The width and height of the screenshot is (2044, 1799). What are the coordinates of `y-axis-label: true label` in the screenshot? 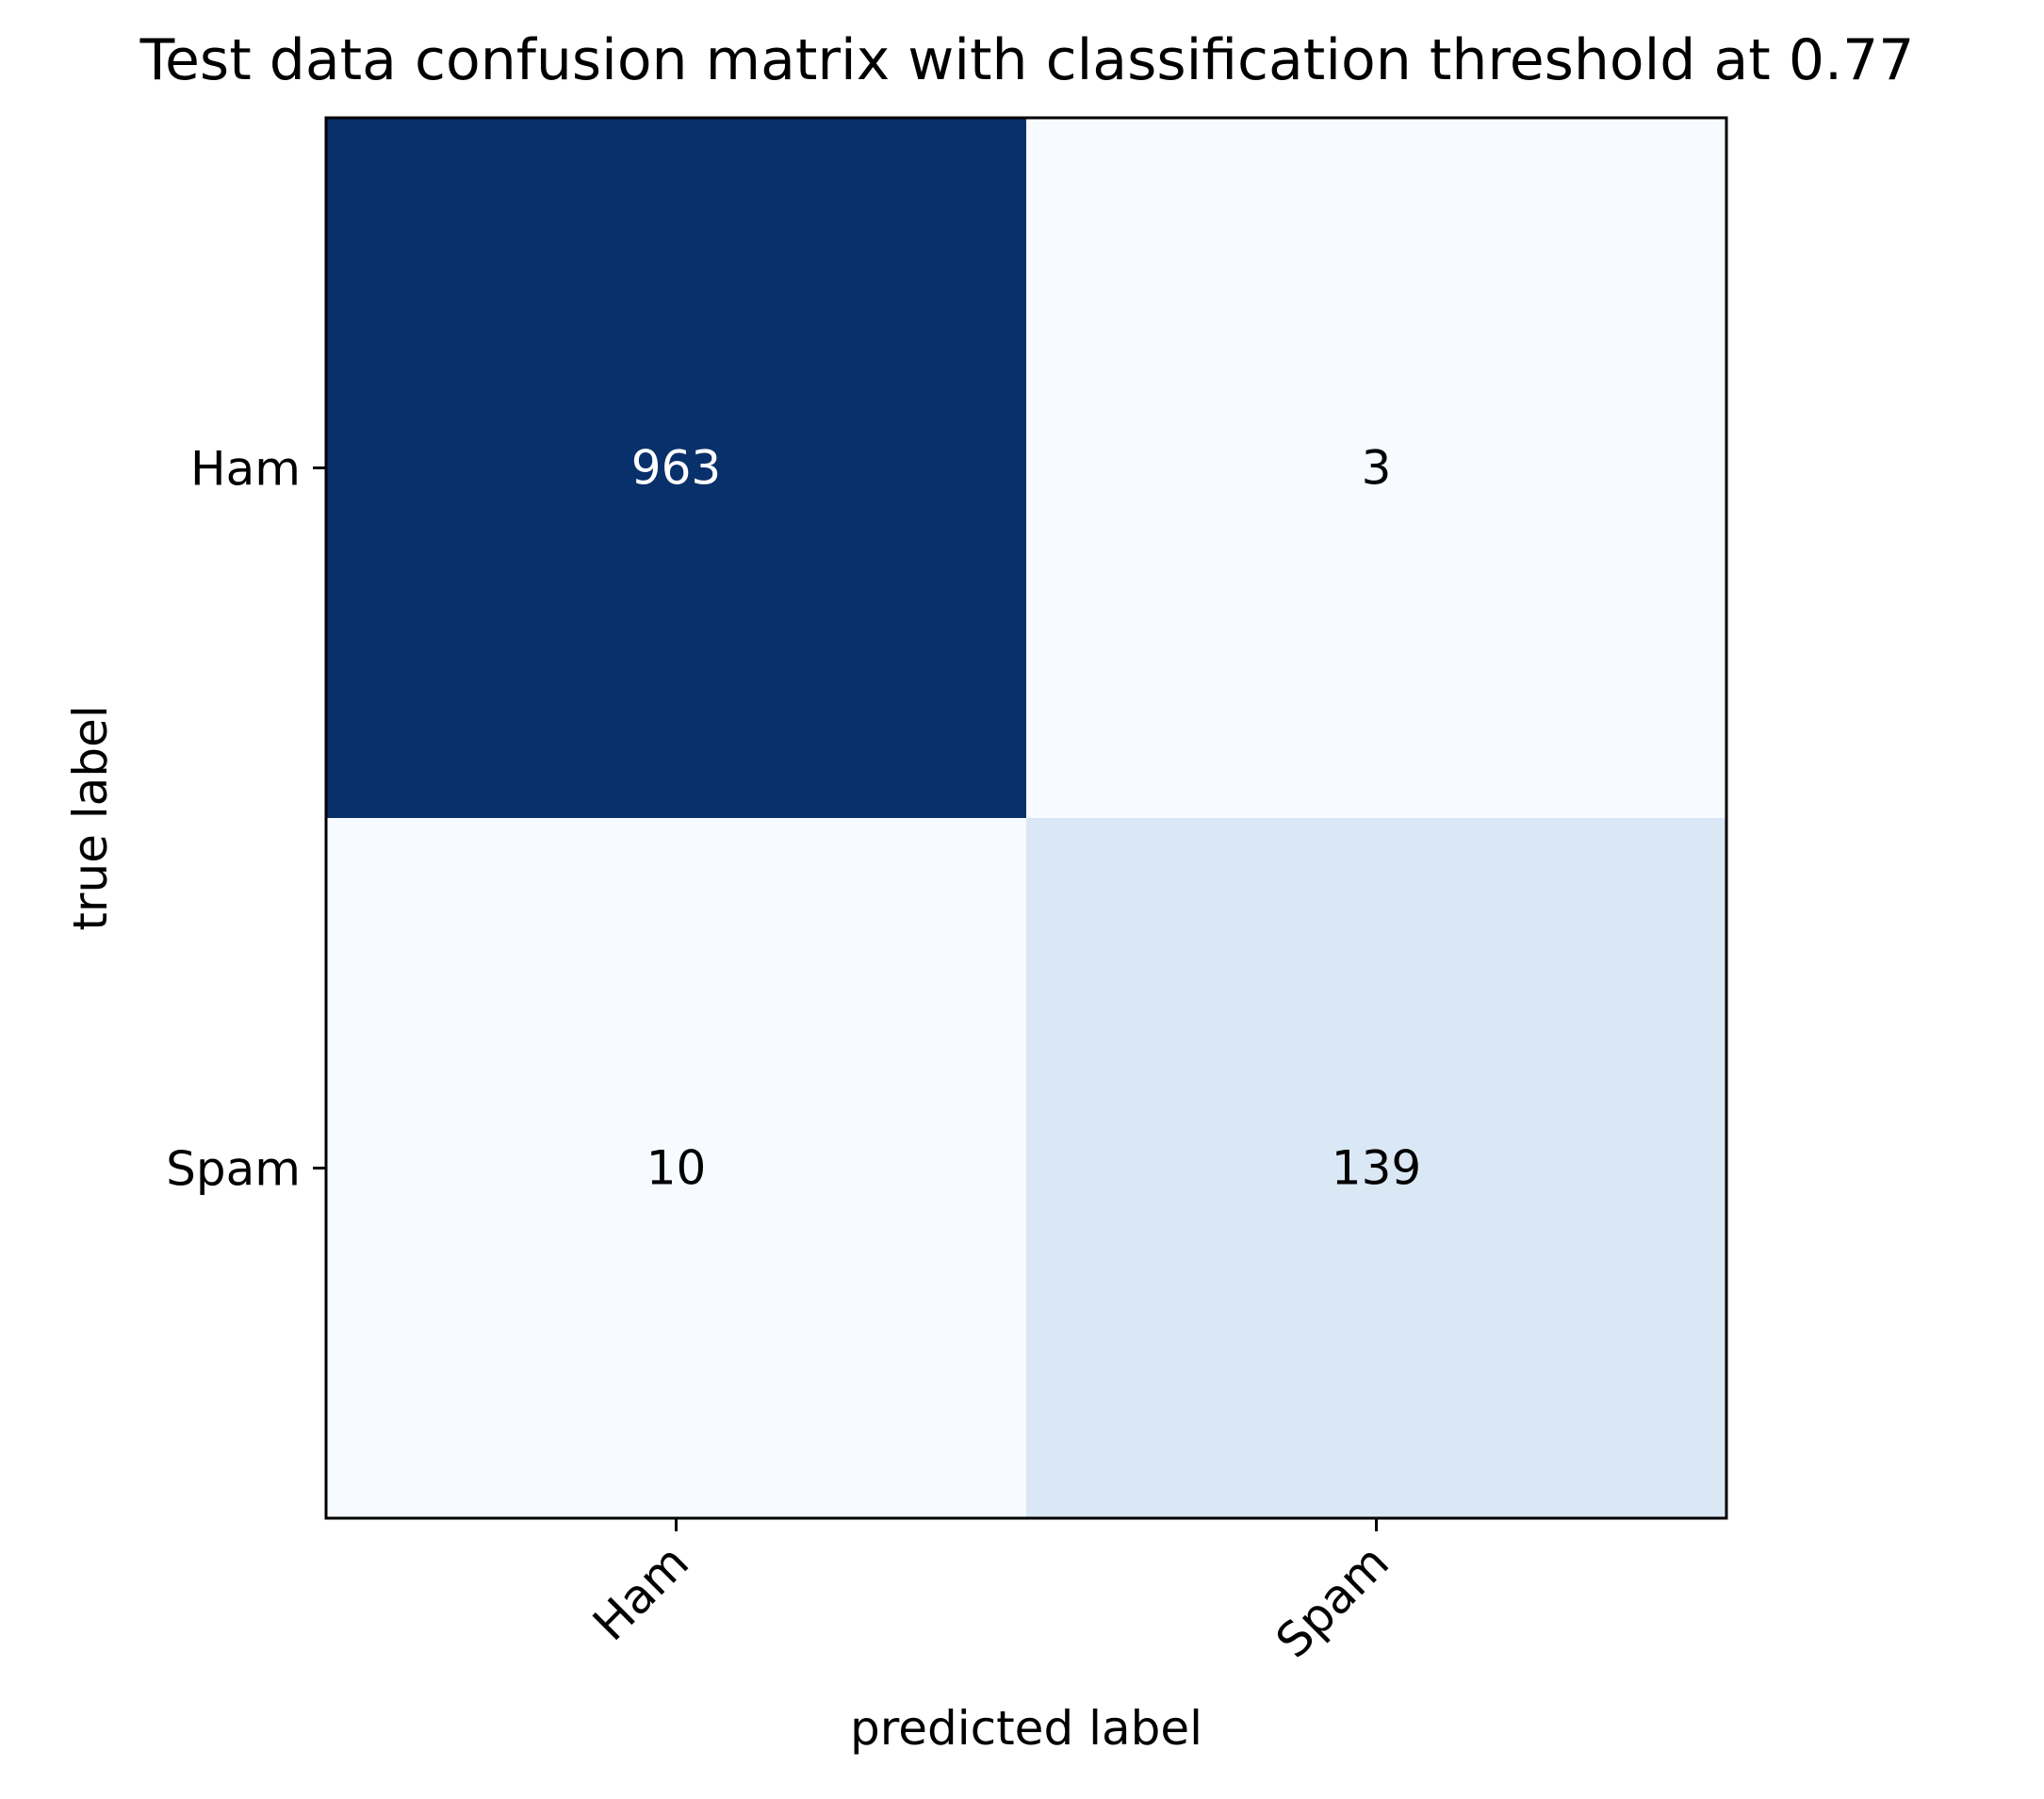 It's located at (91, 817).